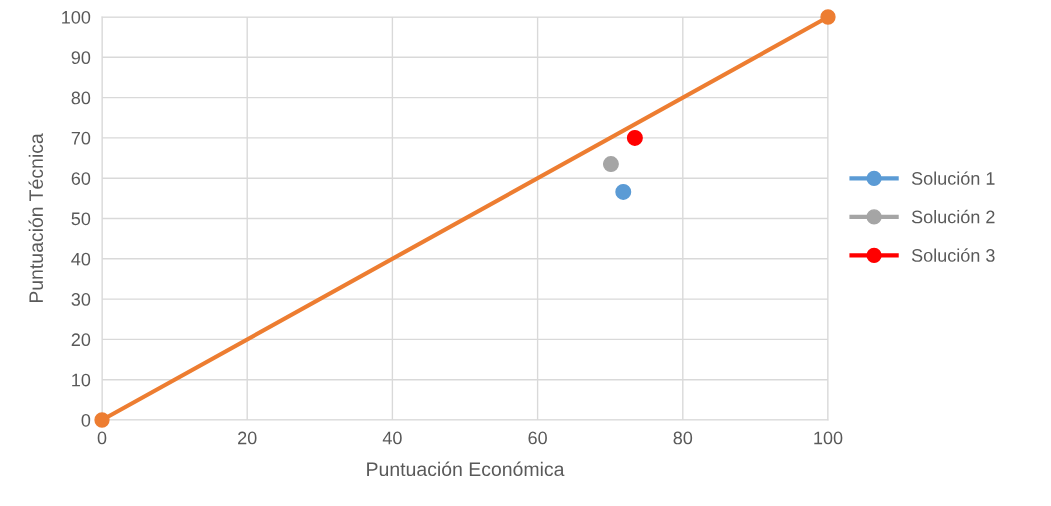 Image resolution: width=1051 pixels, height=506 pixels. What do you see at coordinates (76, 17) in the screenshot?
I see `y-tick-label: 100` at bounding box center [76, 17].